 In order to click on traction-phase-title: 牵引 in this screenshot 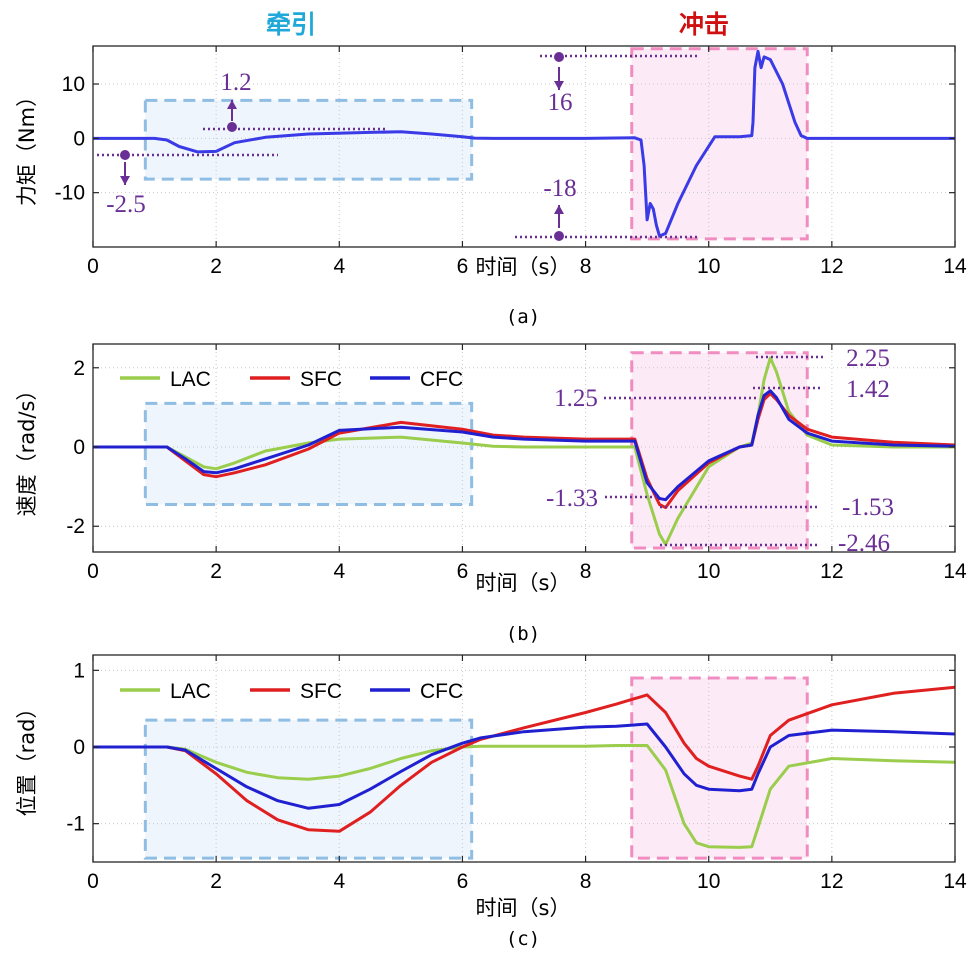, I will do `click(291, 24)`.